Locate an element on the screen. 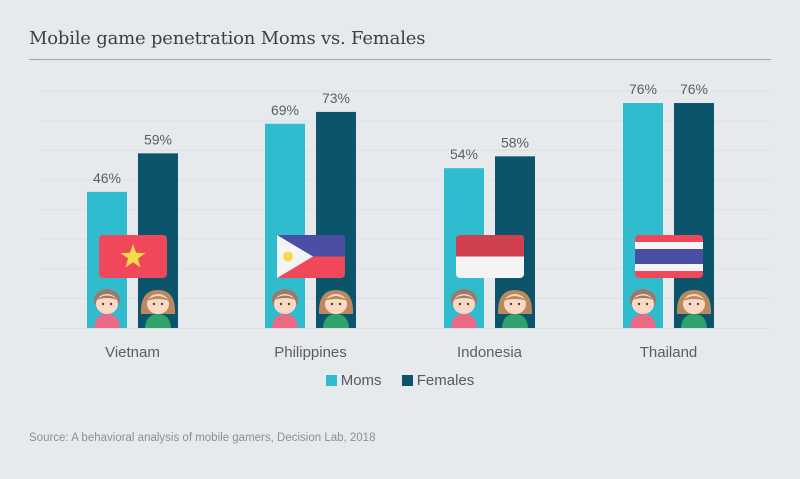 This screenshot has height=479, width=800. category-label: Indonesia is located at coordinates (490, 352).